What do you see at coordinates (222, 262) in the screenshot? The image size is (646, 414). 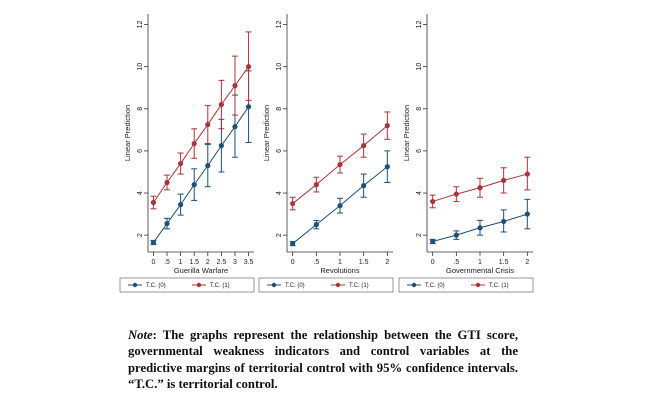 I see `x-tick-label: 2.5` at bounding box center [222, 262].